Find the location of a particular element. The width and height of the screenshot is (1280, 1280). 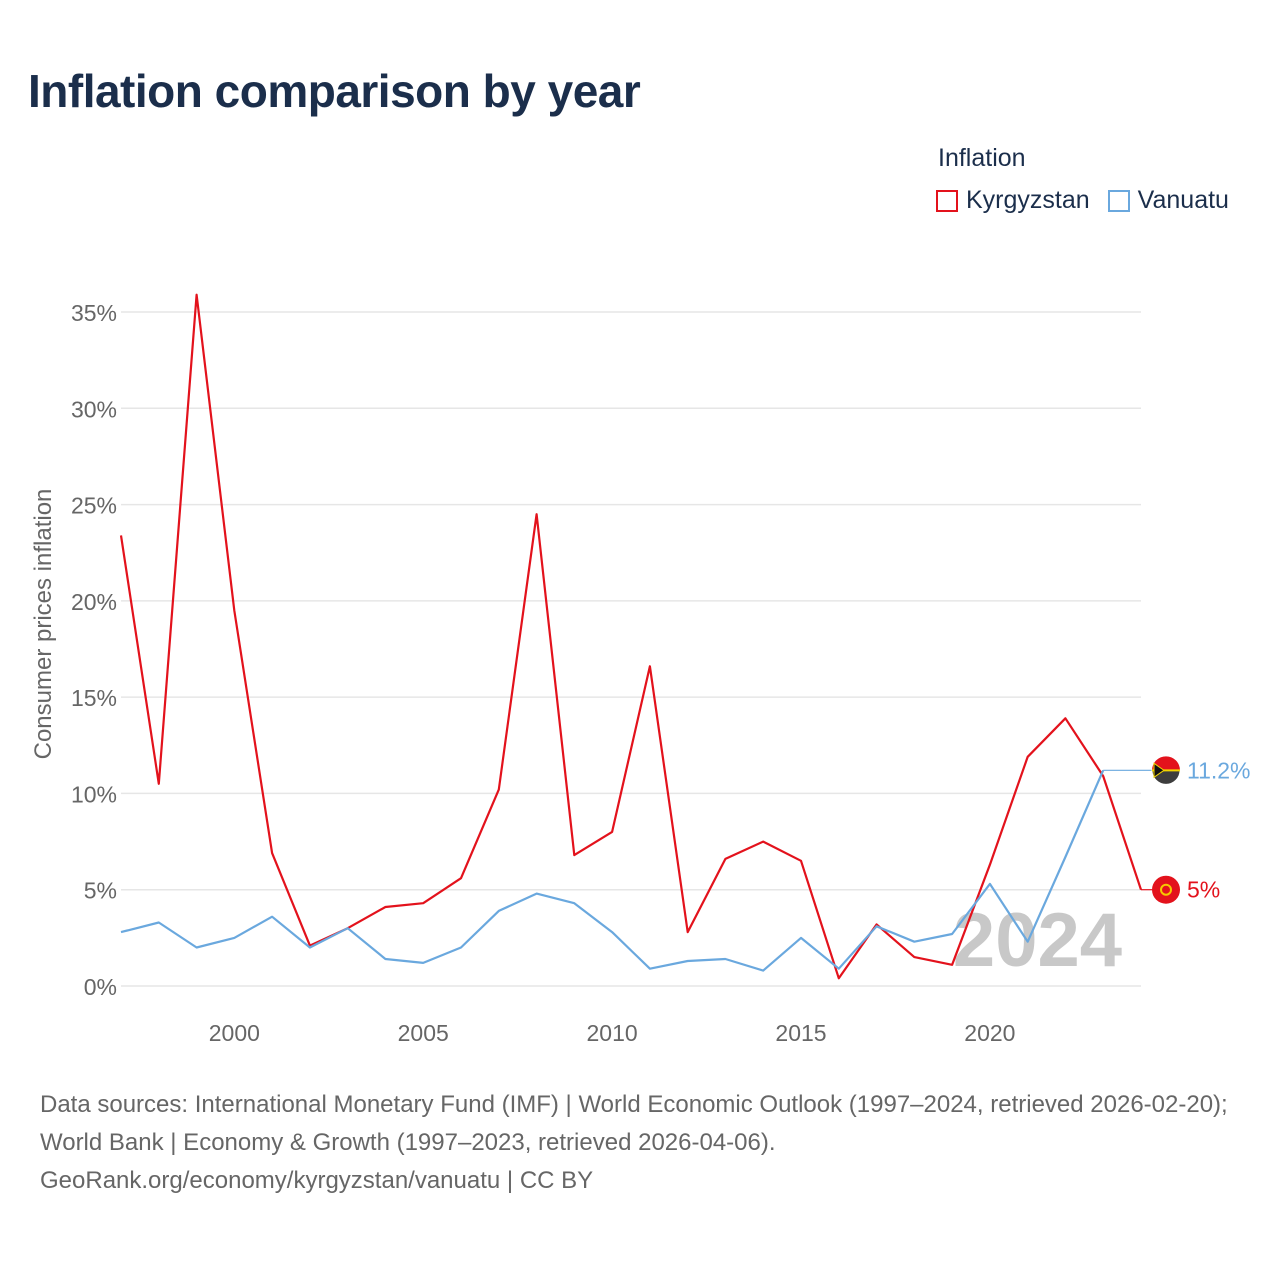

y-axis-label: Consumer prices inflation is located at coordinates (43, 624).